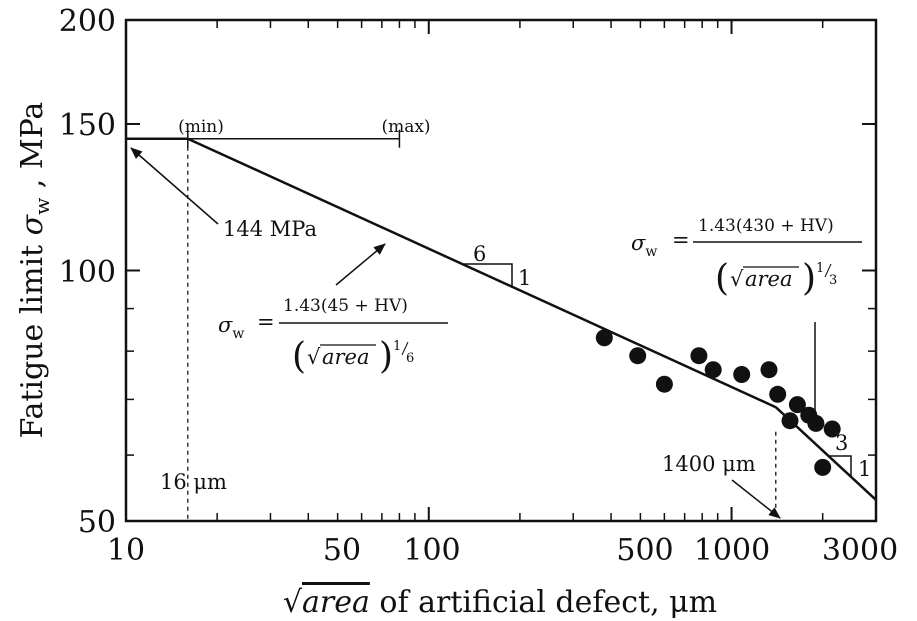 The image size is (917, 621). I want to click on eq2-den-root: √, so click(737, 279).